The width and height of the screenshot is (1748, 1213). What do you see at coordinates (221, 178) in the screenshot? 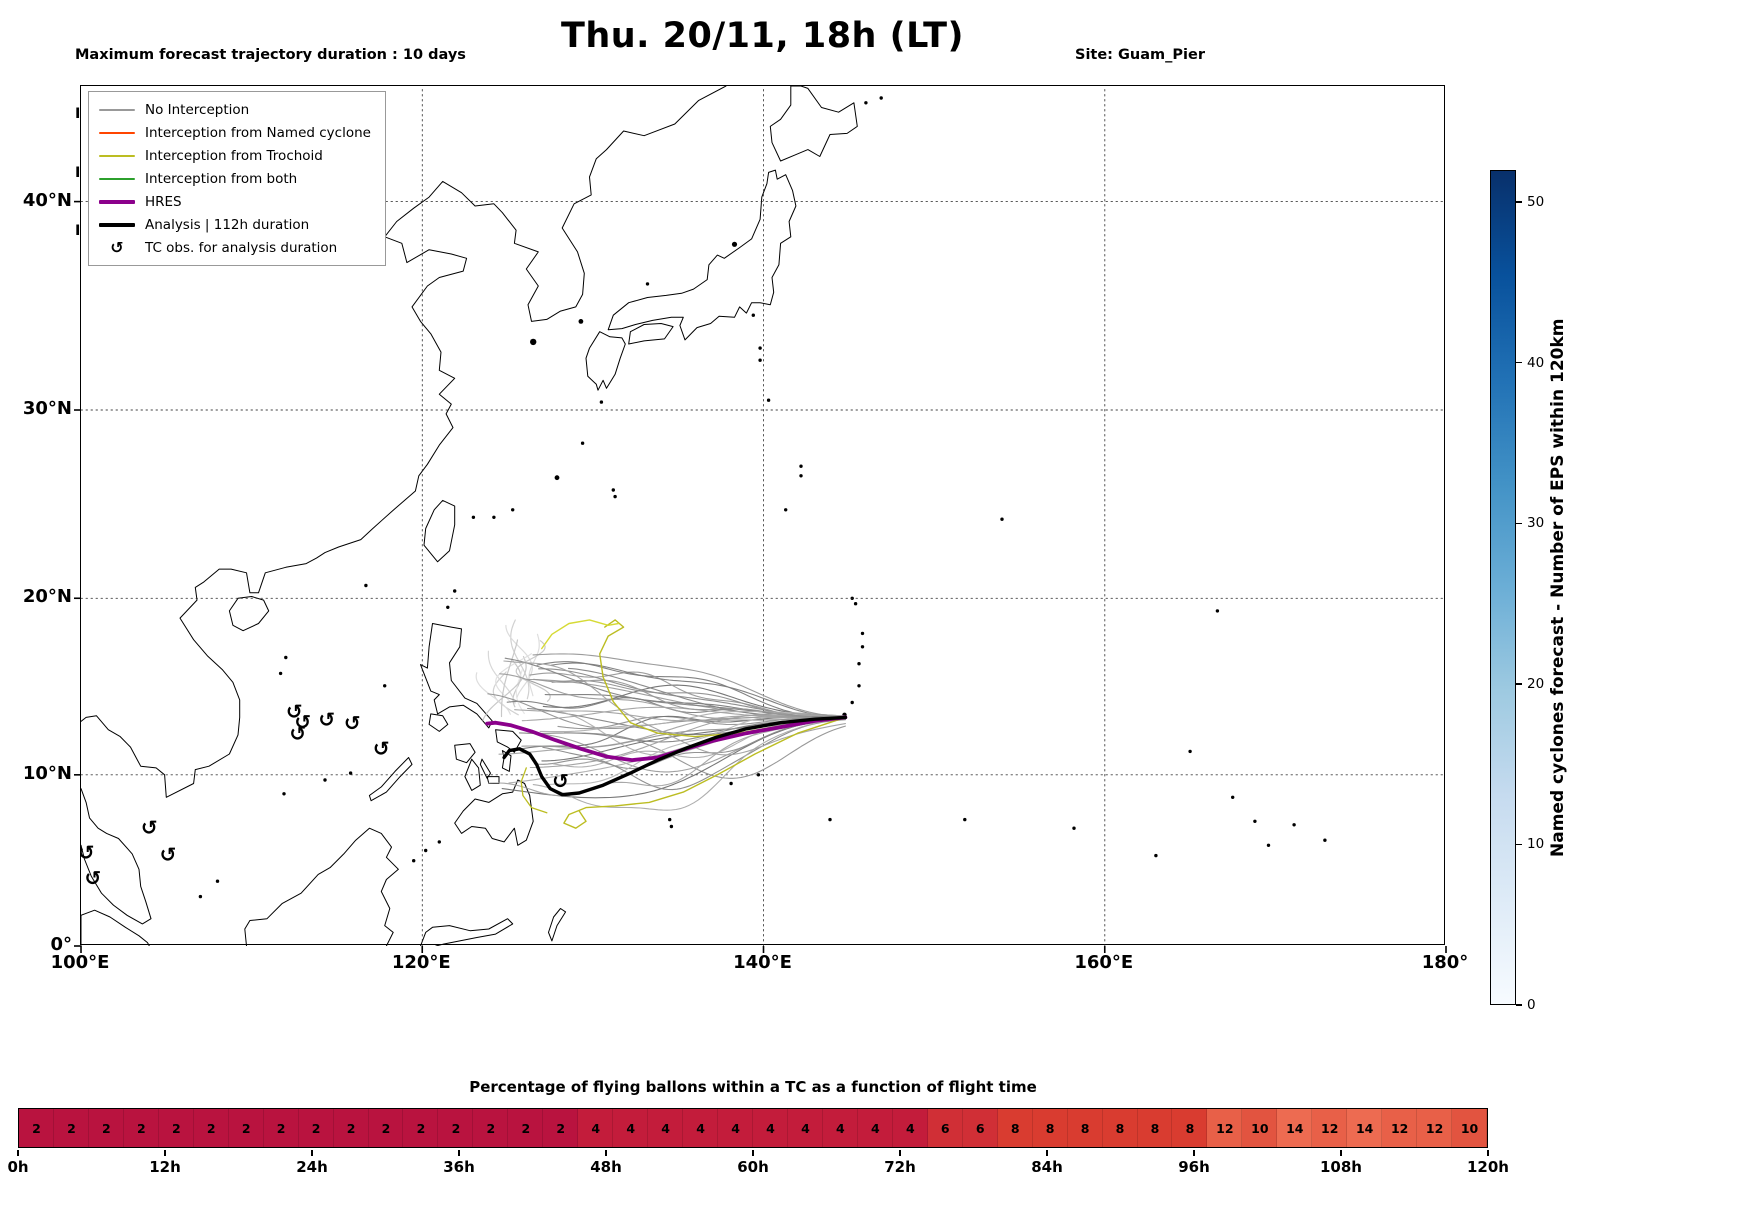
I see `legend-label: Interception from both` at bounding box center [221, 178].